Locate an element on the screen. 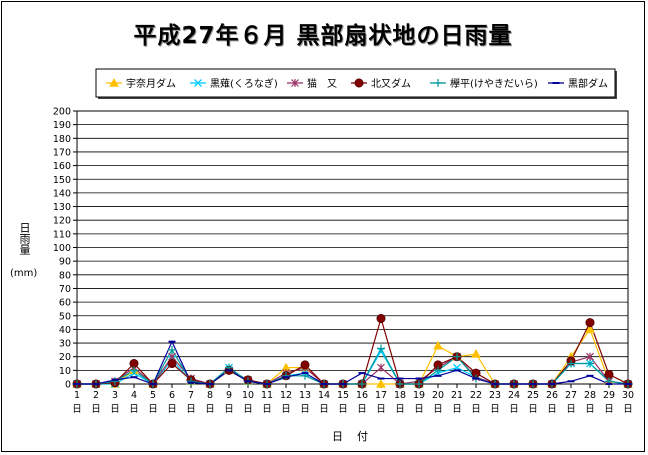 Image resolution: width=648 pixels, height=455 pixels. legend-label: 猫 又 is located at coordinates (322, 83).